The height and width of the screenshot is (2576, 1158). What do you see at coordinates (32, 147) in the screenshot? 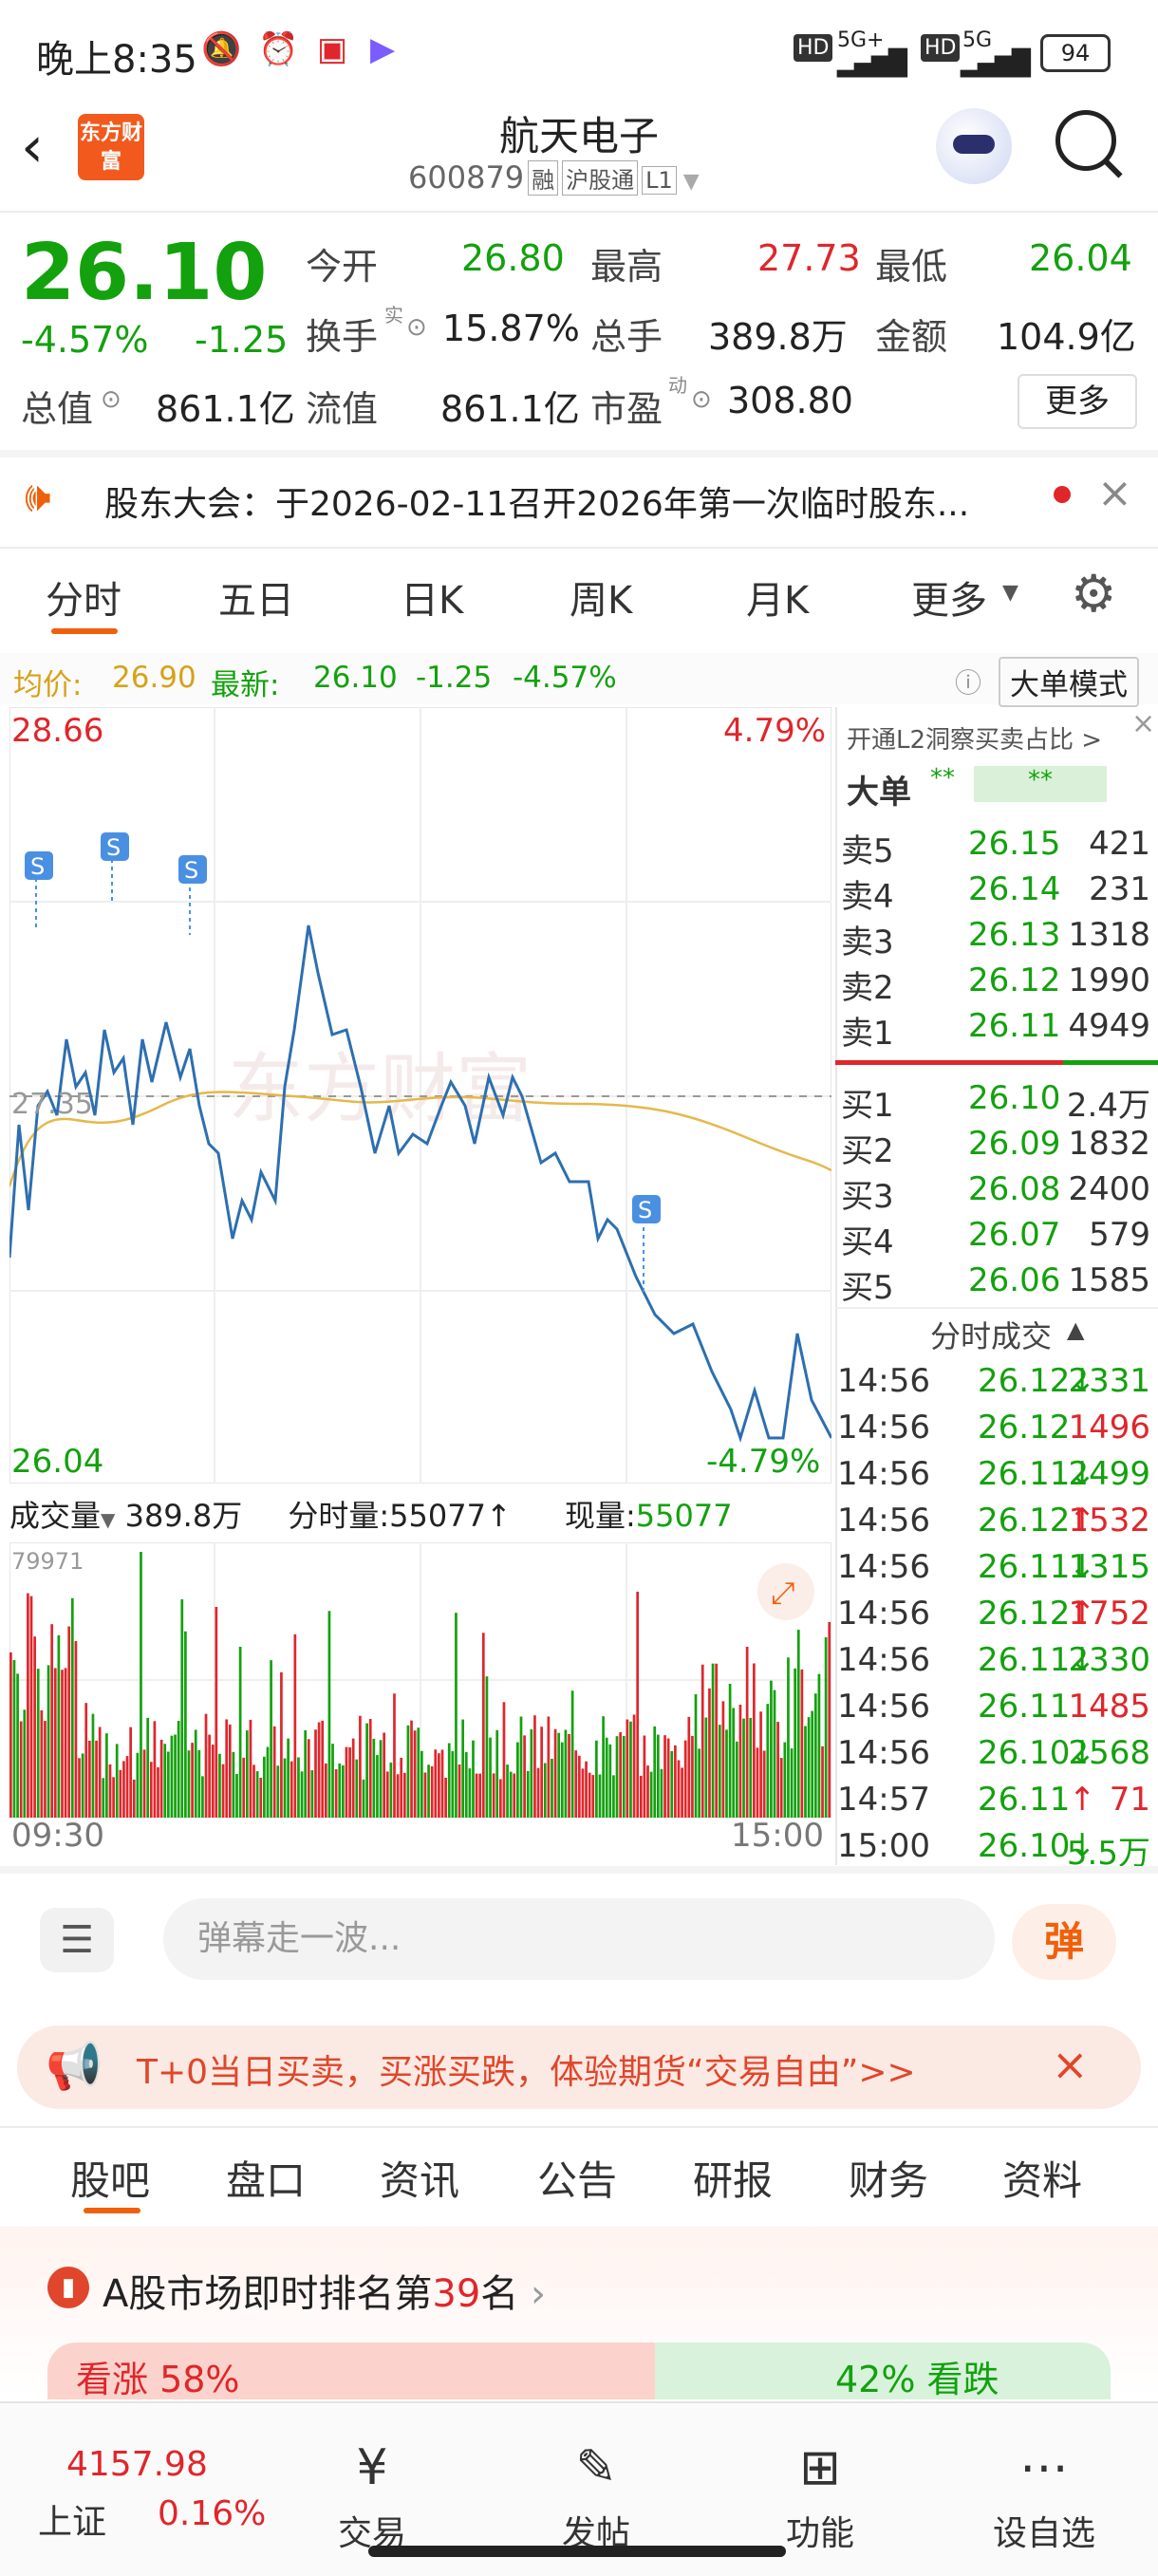
I see `back-icon: ‹` at bounding box center [32, 147].